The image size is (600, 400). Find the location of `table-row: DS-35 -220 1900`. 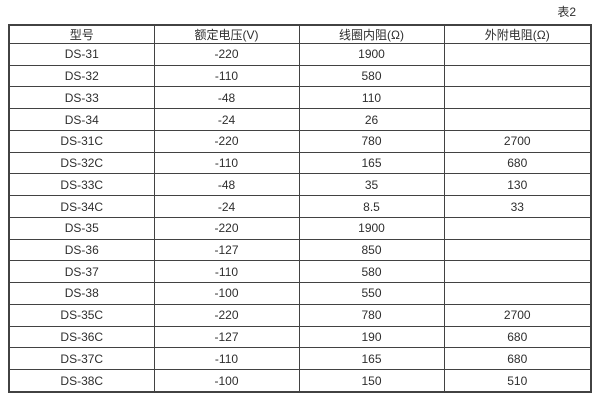

table-row: DS-35 -220 1900 is located at coordinates (300, 228).